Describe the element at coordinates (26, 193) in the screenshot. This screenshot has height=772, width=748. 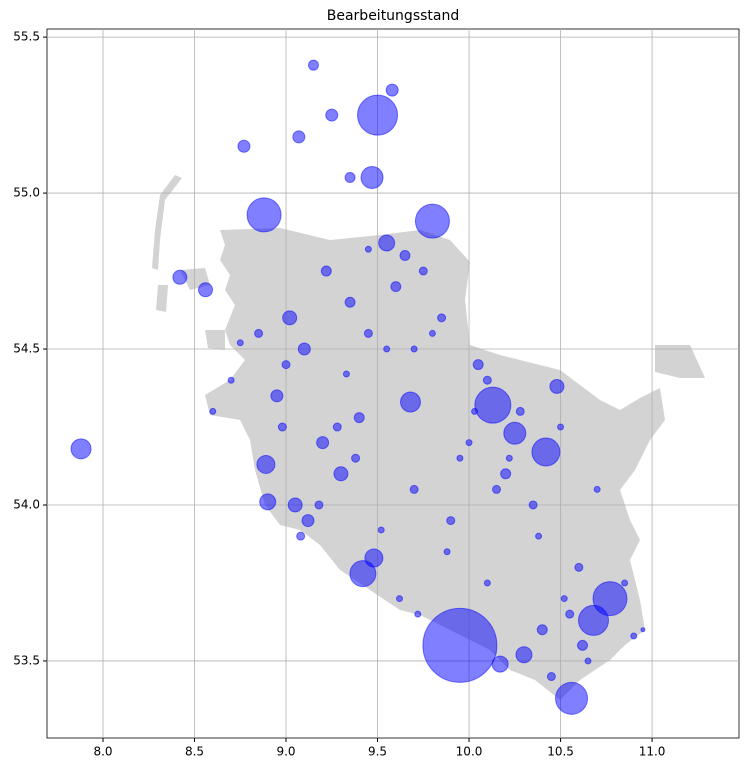
I see `y-tick-label: 55.0` at that location.